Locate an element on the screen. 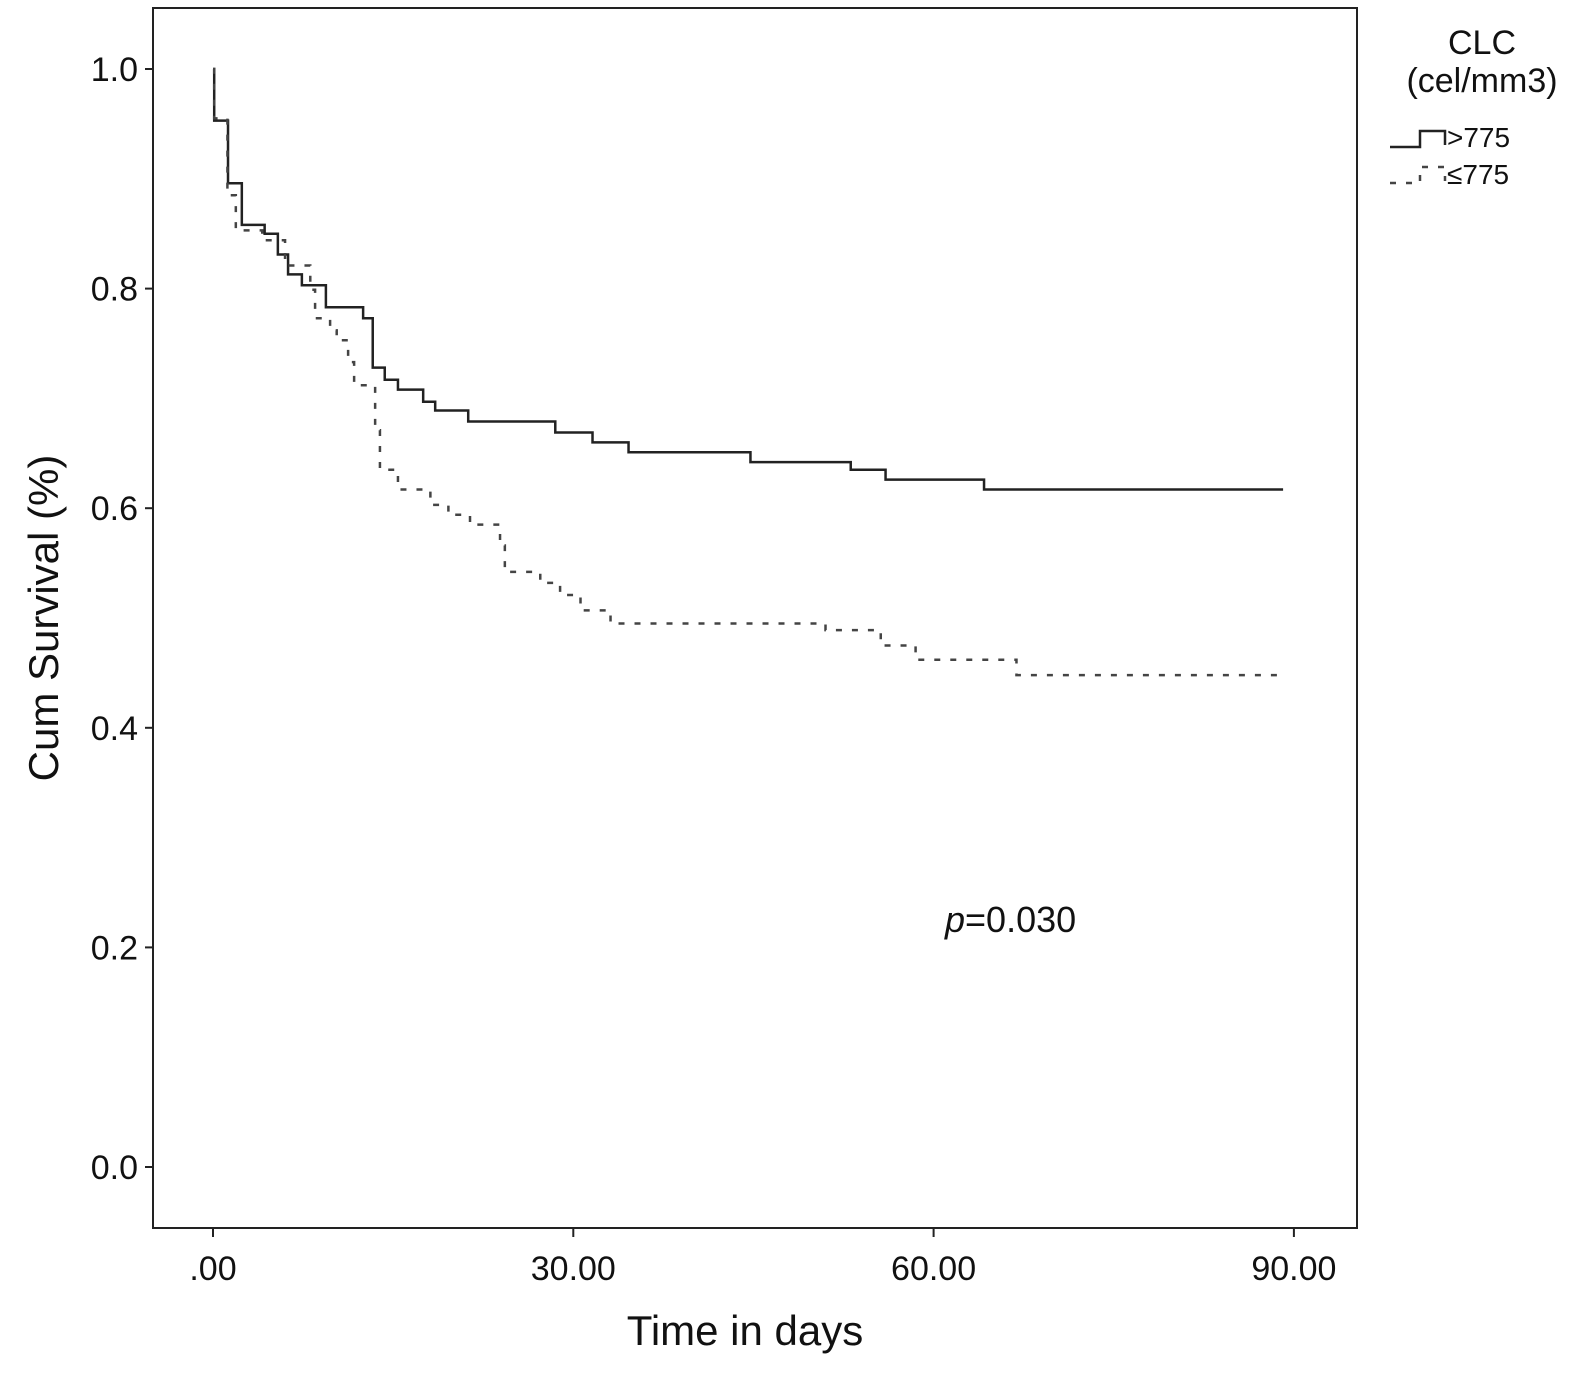 The image size is (1583, 1391). legend-swatch-gt775 is located at coordinates (1418, 139).